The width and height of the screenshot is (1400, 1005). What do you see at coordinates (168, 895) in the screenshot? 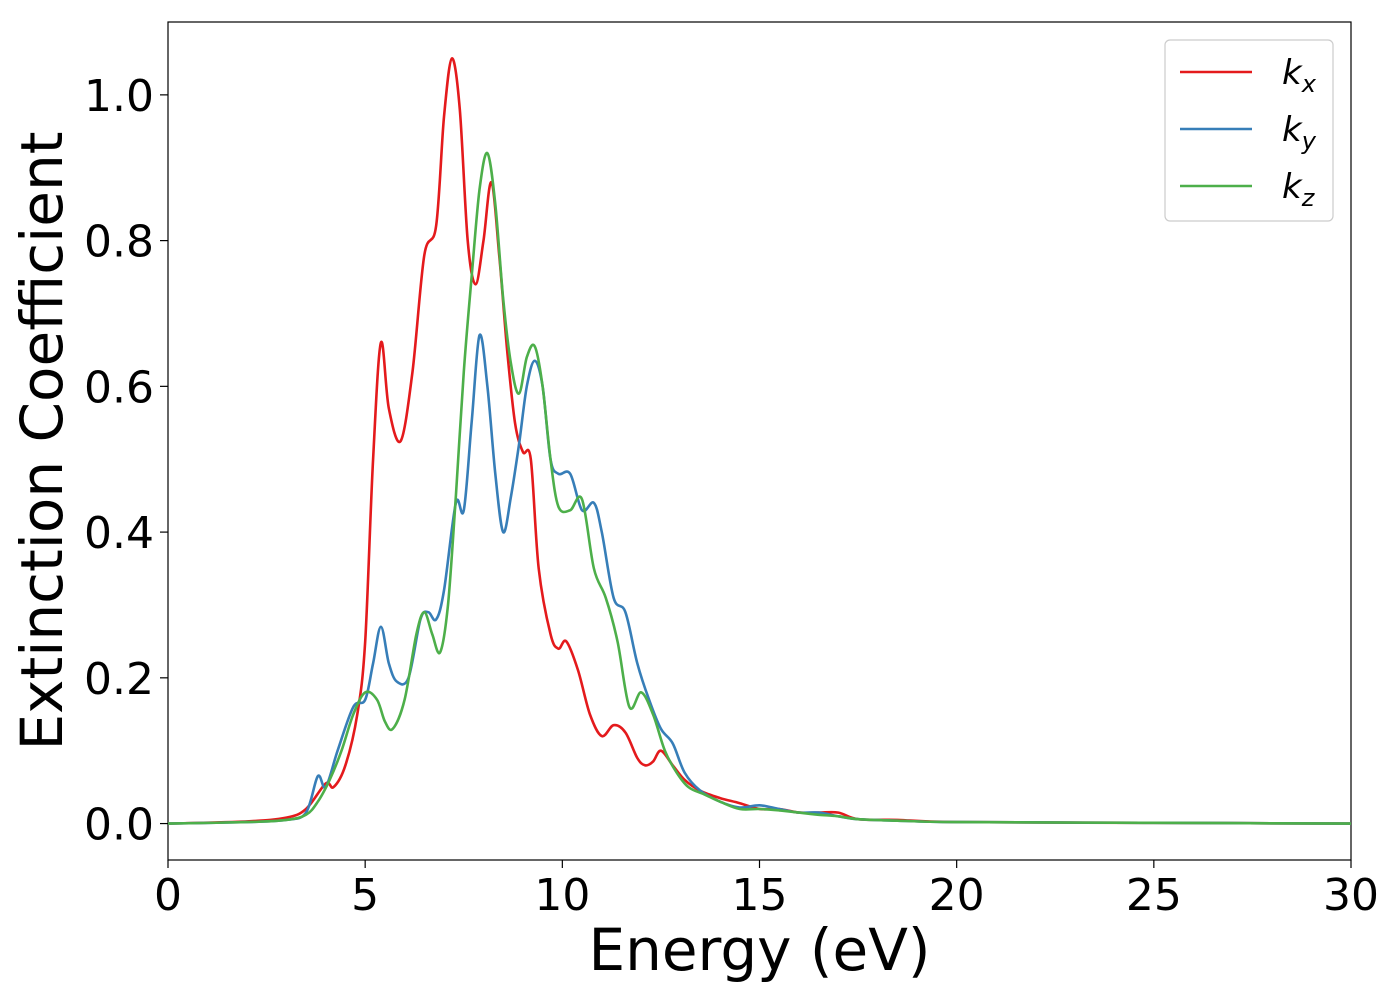
I see `x-tick-label: 0` at bounding box center [168, 895].